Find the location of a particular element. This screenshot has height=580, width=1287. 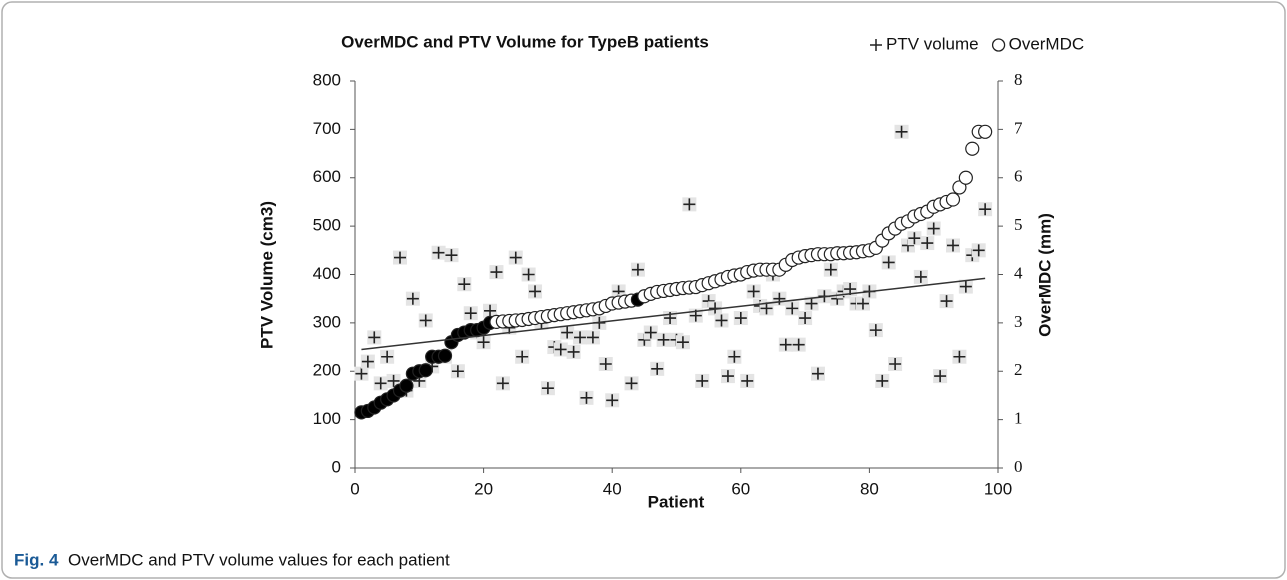

y-tick-label: 500 is located at coordinates (327, 225).